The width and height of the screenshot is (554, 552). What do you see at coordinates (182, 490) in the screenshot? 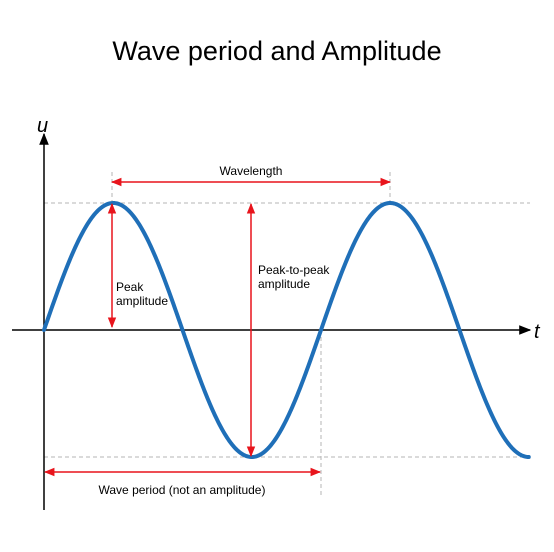
I see `wave-period-label: Wave period (not an amplitude)` at bounding box center [182, 490].